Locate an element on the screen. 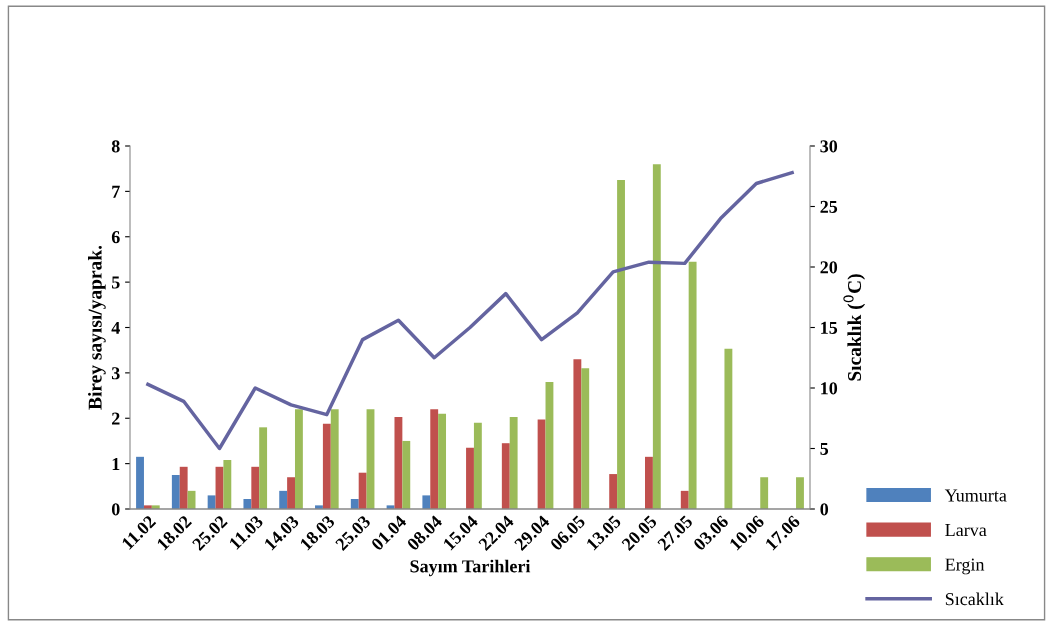 Image resolution: width=1053 pixels, height=626 pixels. legend-label: Larva is located at coordinates (966, 530).